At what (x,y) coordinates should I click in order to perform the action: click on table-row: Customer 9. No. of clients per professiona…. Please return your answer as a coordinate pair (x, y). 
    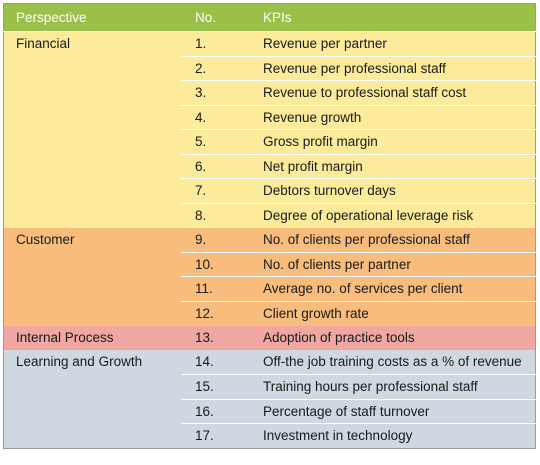
    Looking at the image, I should click on (269, 240).